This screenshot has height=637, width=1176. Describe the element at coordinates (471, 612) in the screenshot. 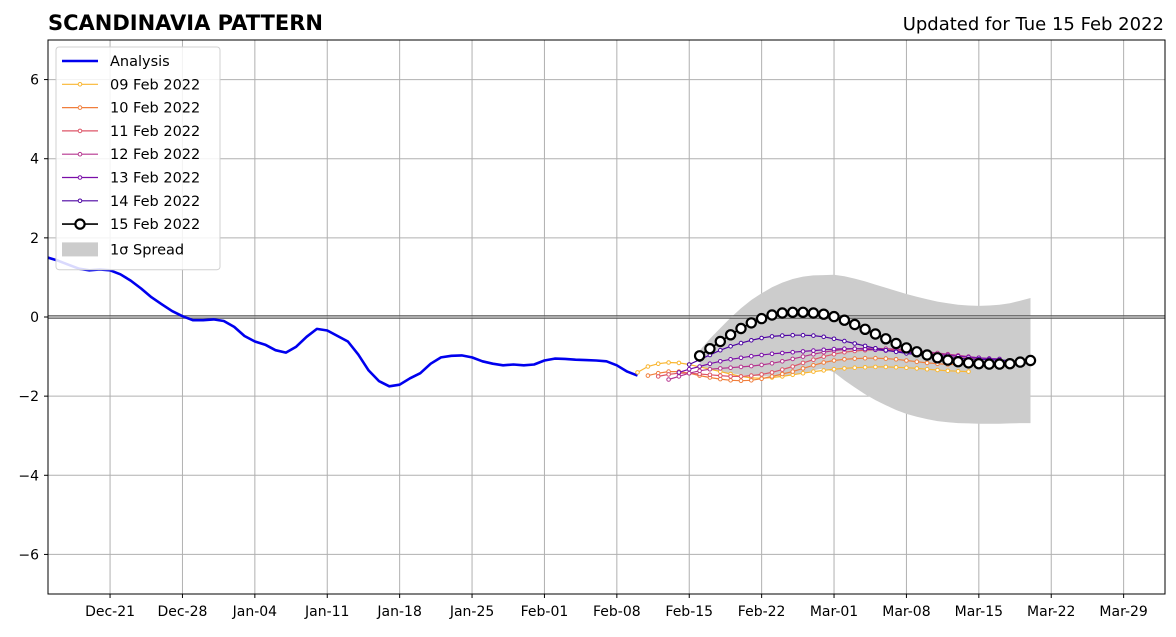

I see `x-tick-label: Jan-25` at that location.